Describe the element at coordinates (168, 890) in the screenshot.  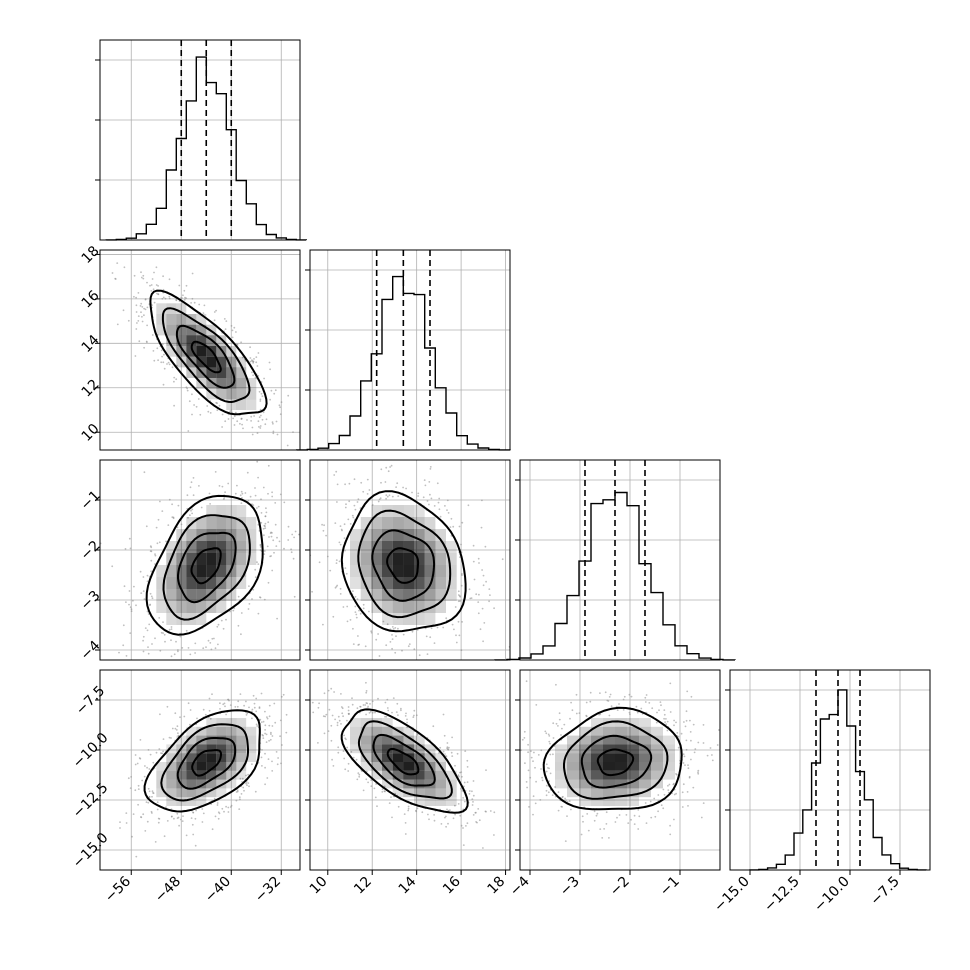
I see `x-tick-label-0-1: −48` at that location.